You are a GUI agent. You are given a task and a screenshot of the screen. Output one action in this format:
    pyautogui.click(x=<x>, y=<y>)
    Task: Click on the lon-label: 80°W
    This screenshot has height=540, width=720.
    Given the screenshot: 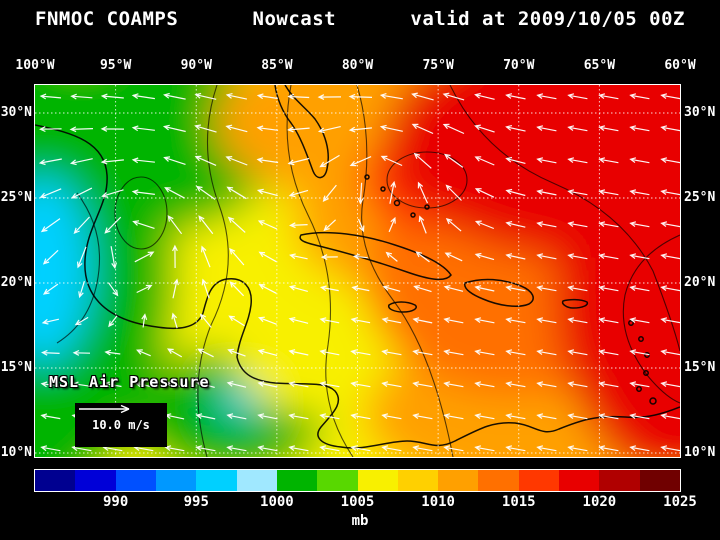 What is the action you would take?
    pyautogui.click(x=357, y=65)
    